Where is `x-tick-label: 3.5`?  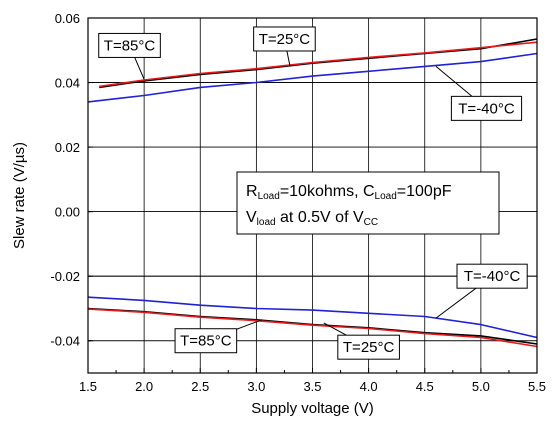 x-tick-label: 3.5 is located at coordinates (312, 386).